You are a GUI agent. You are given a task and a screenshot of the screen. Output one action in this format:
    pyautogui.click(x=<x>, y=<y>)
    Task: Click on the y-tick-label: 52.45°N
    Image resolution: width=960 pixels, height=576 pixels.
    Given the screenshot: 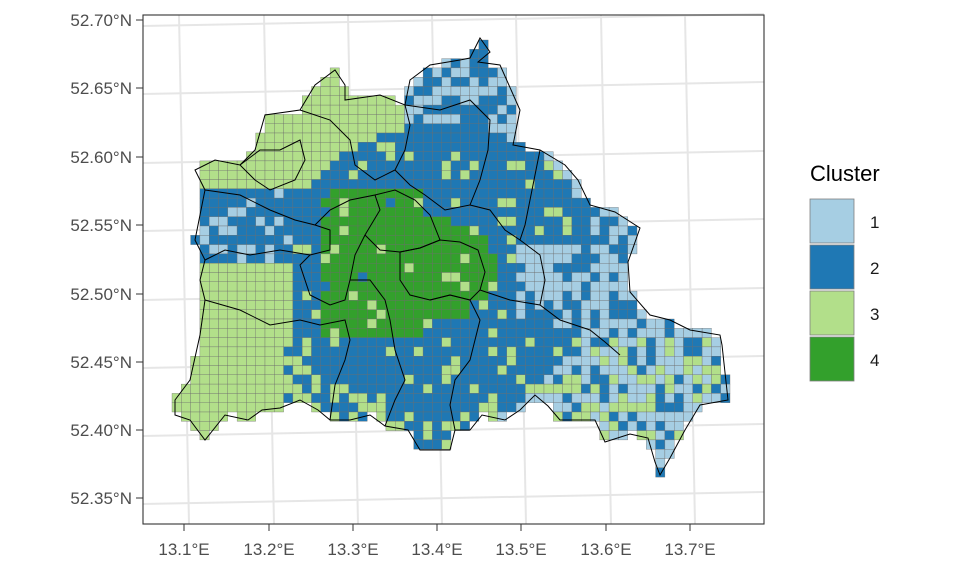 What is the action you would take?
    pyautogui.click(x=101, y=362)
    